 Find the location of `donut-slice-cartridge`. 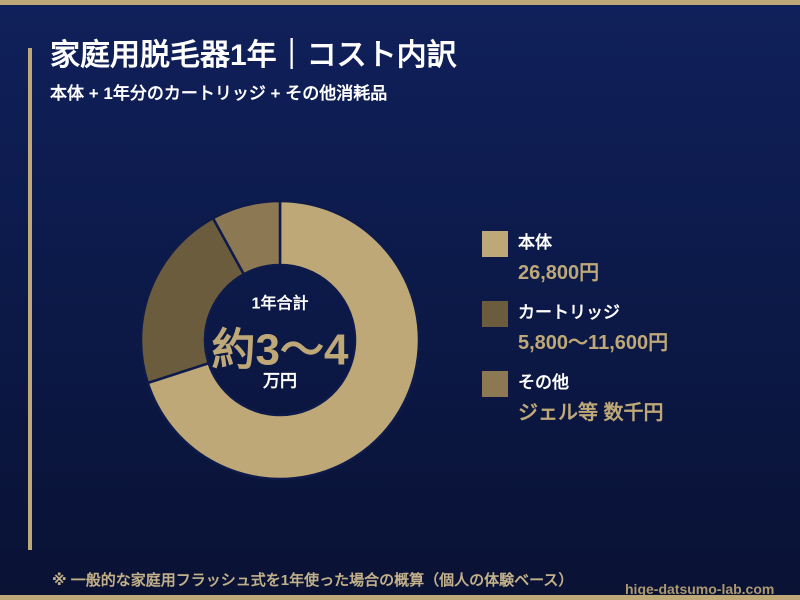

donut-slice-cartridge is located at coordinates (192, 300).